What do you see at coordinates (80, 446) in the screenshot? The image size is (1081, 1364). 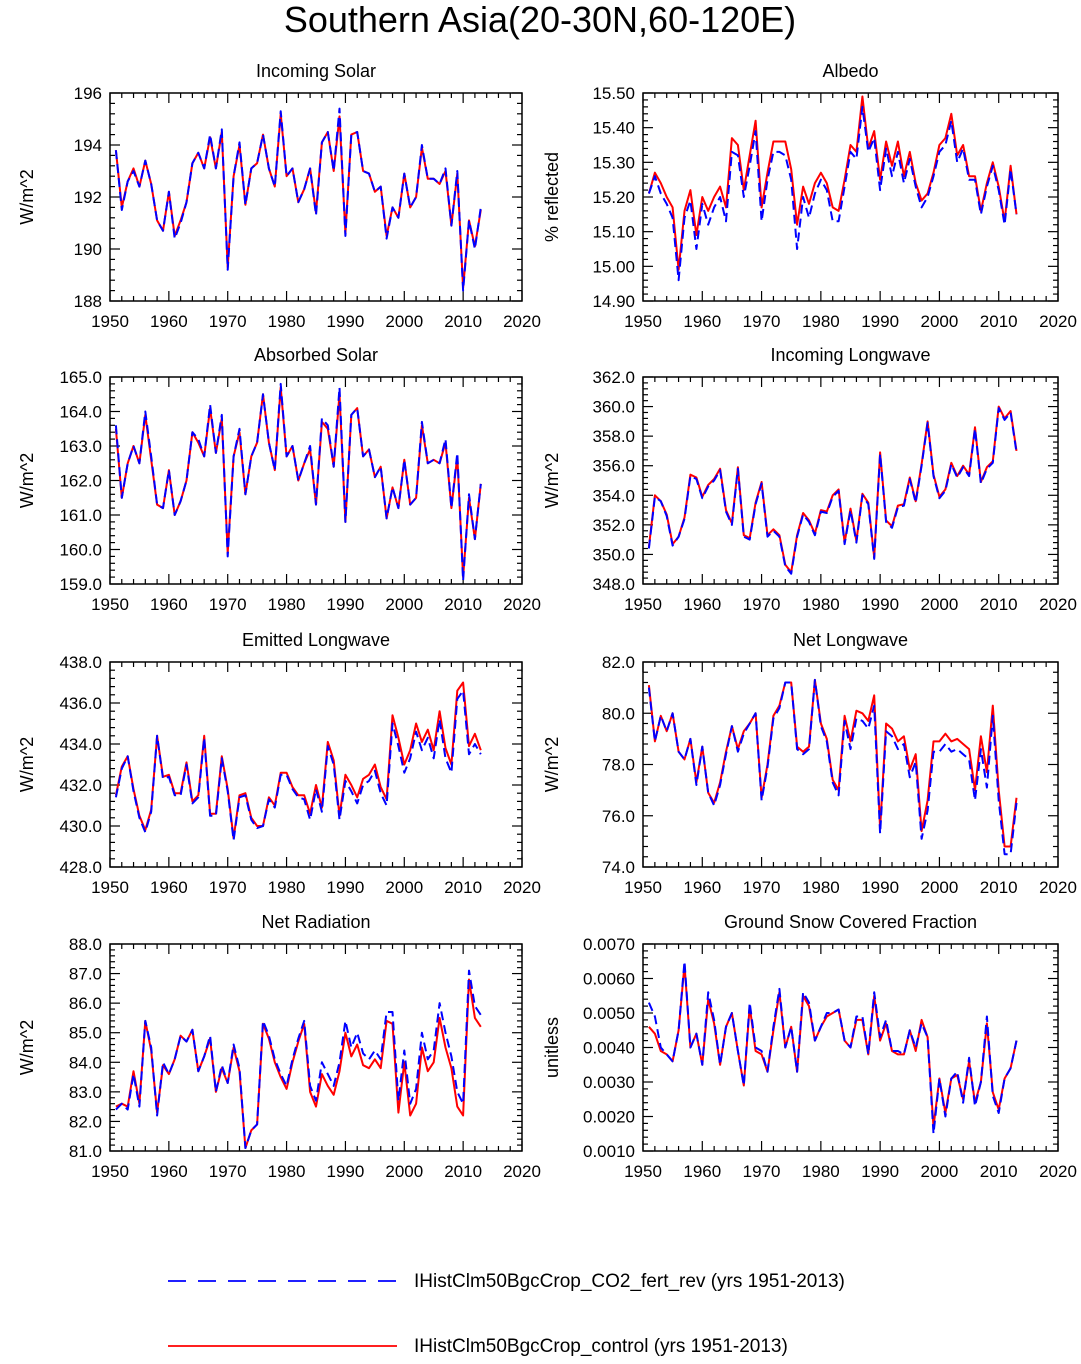 I see `chart-absorbed-solar-ytick-label: 163.0` at bounding box center [80, 446].